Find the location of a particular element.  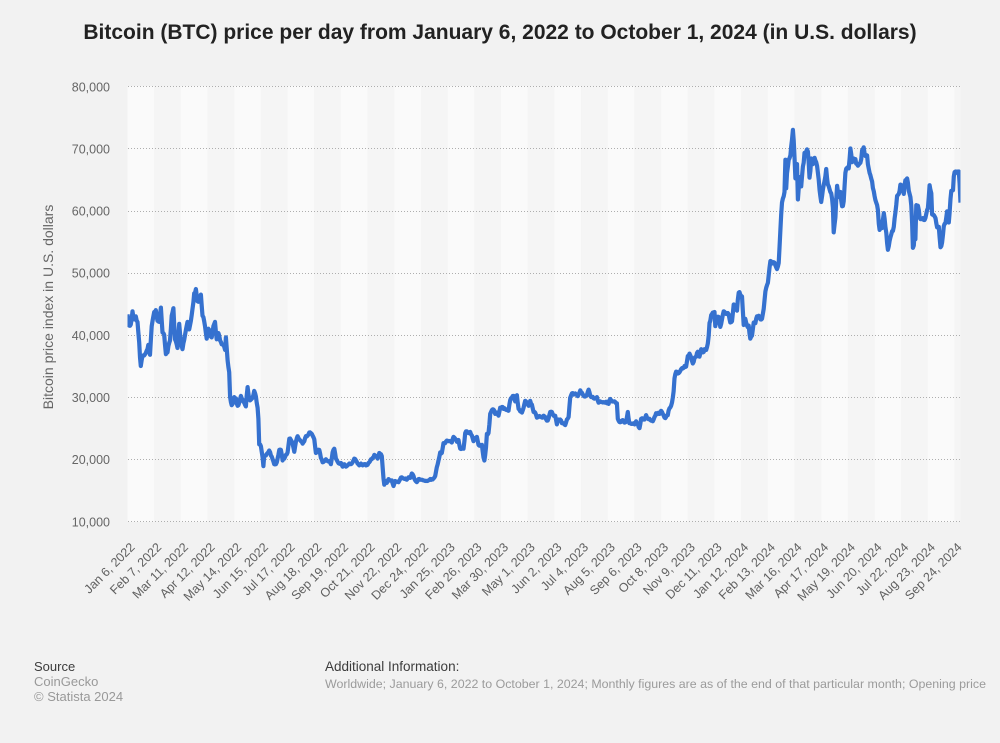

svg-text: 10,000 is located at coordinates (91, 522).